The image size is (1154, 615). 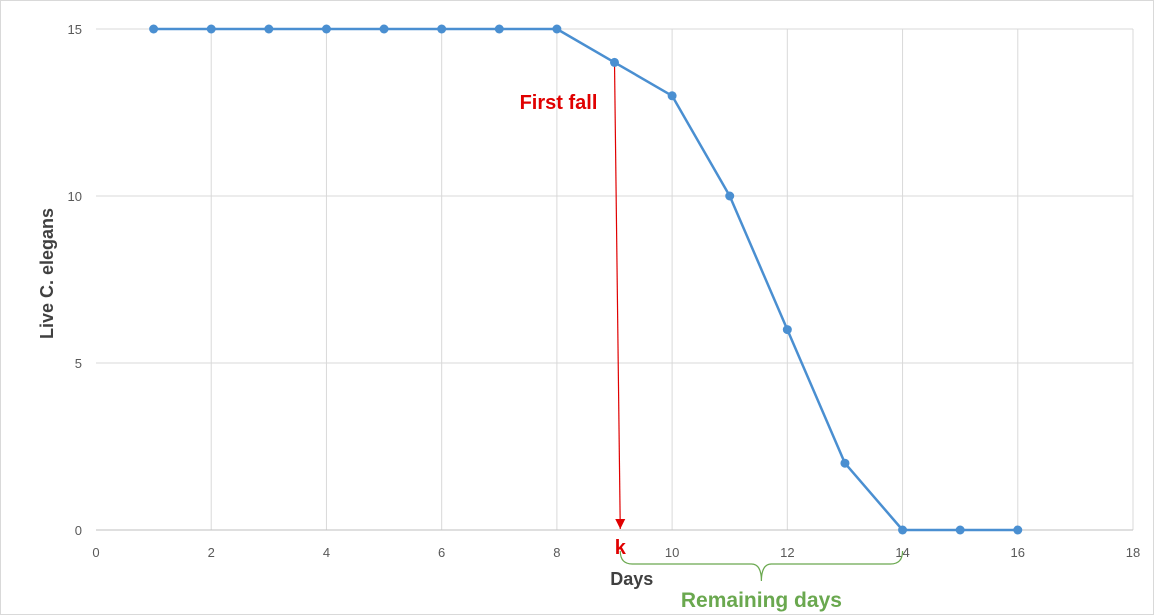 What do you see at coordinates (559, 103) in the screenshot?
I see `first-fall-label: First fall` at bounding box center [559, 103].